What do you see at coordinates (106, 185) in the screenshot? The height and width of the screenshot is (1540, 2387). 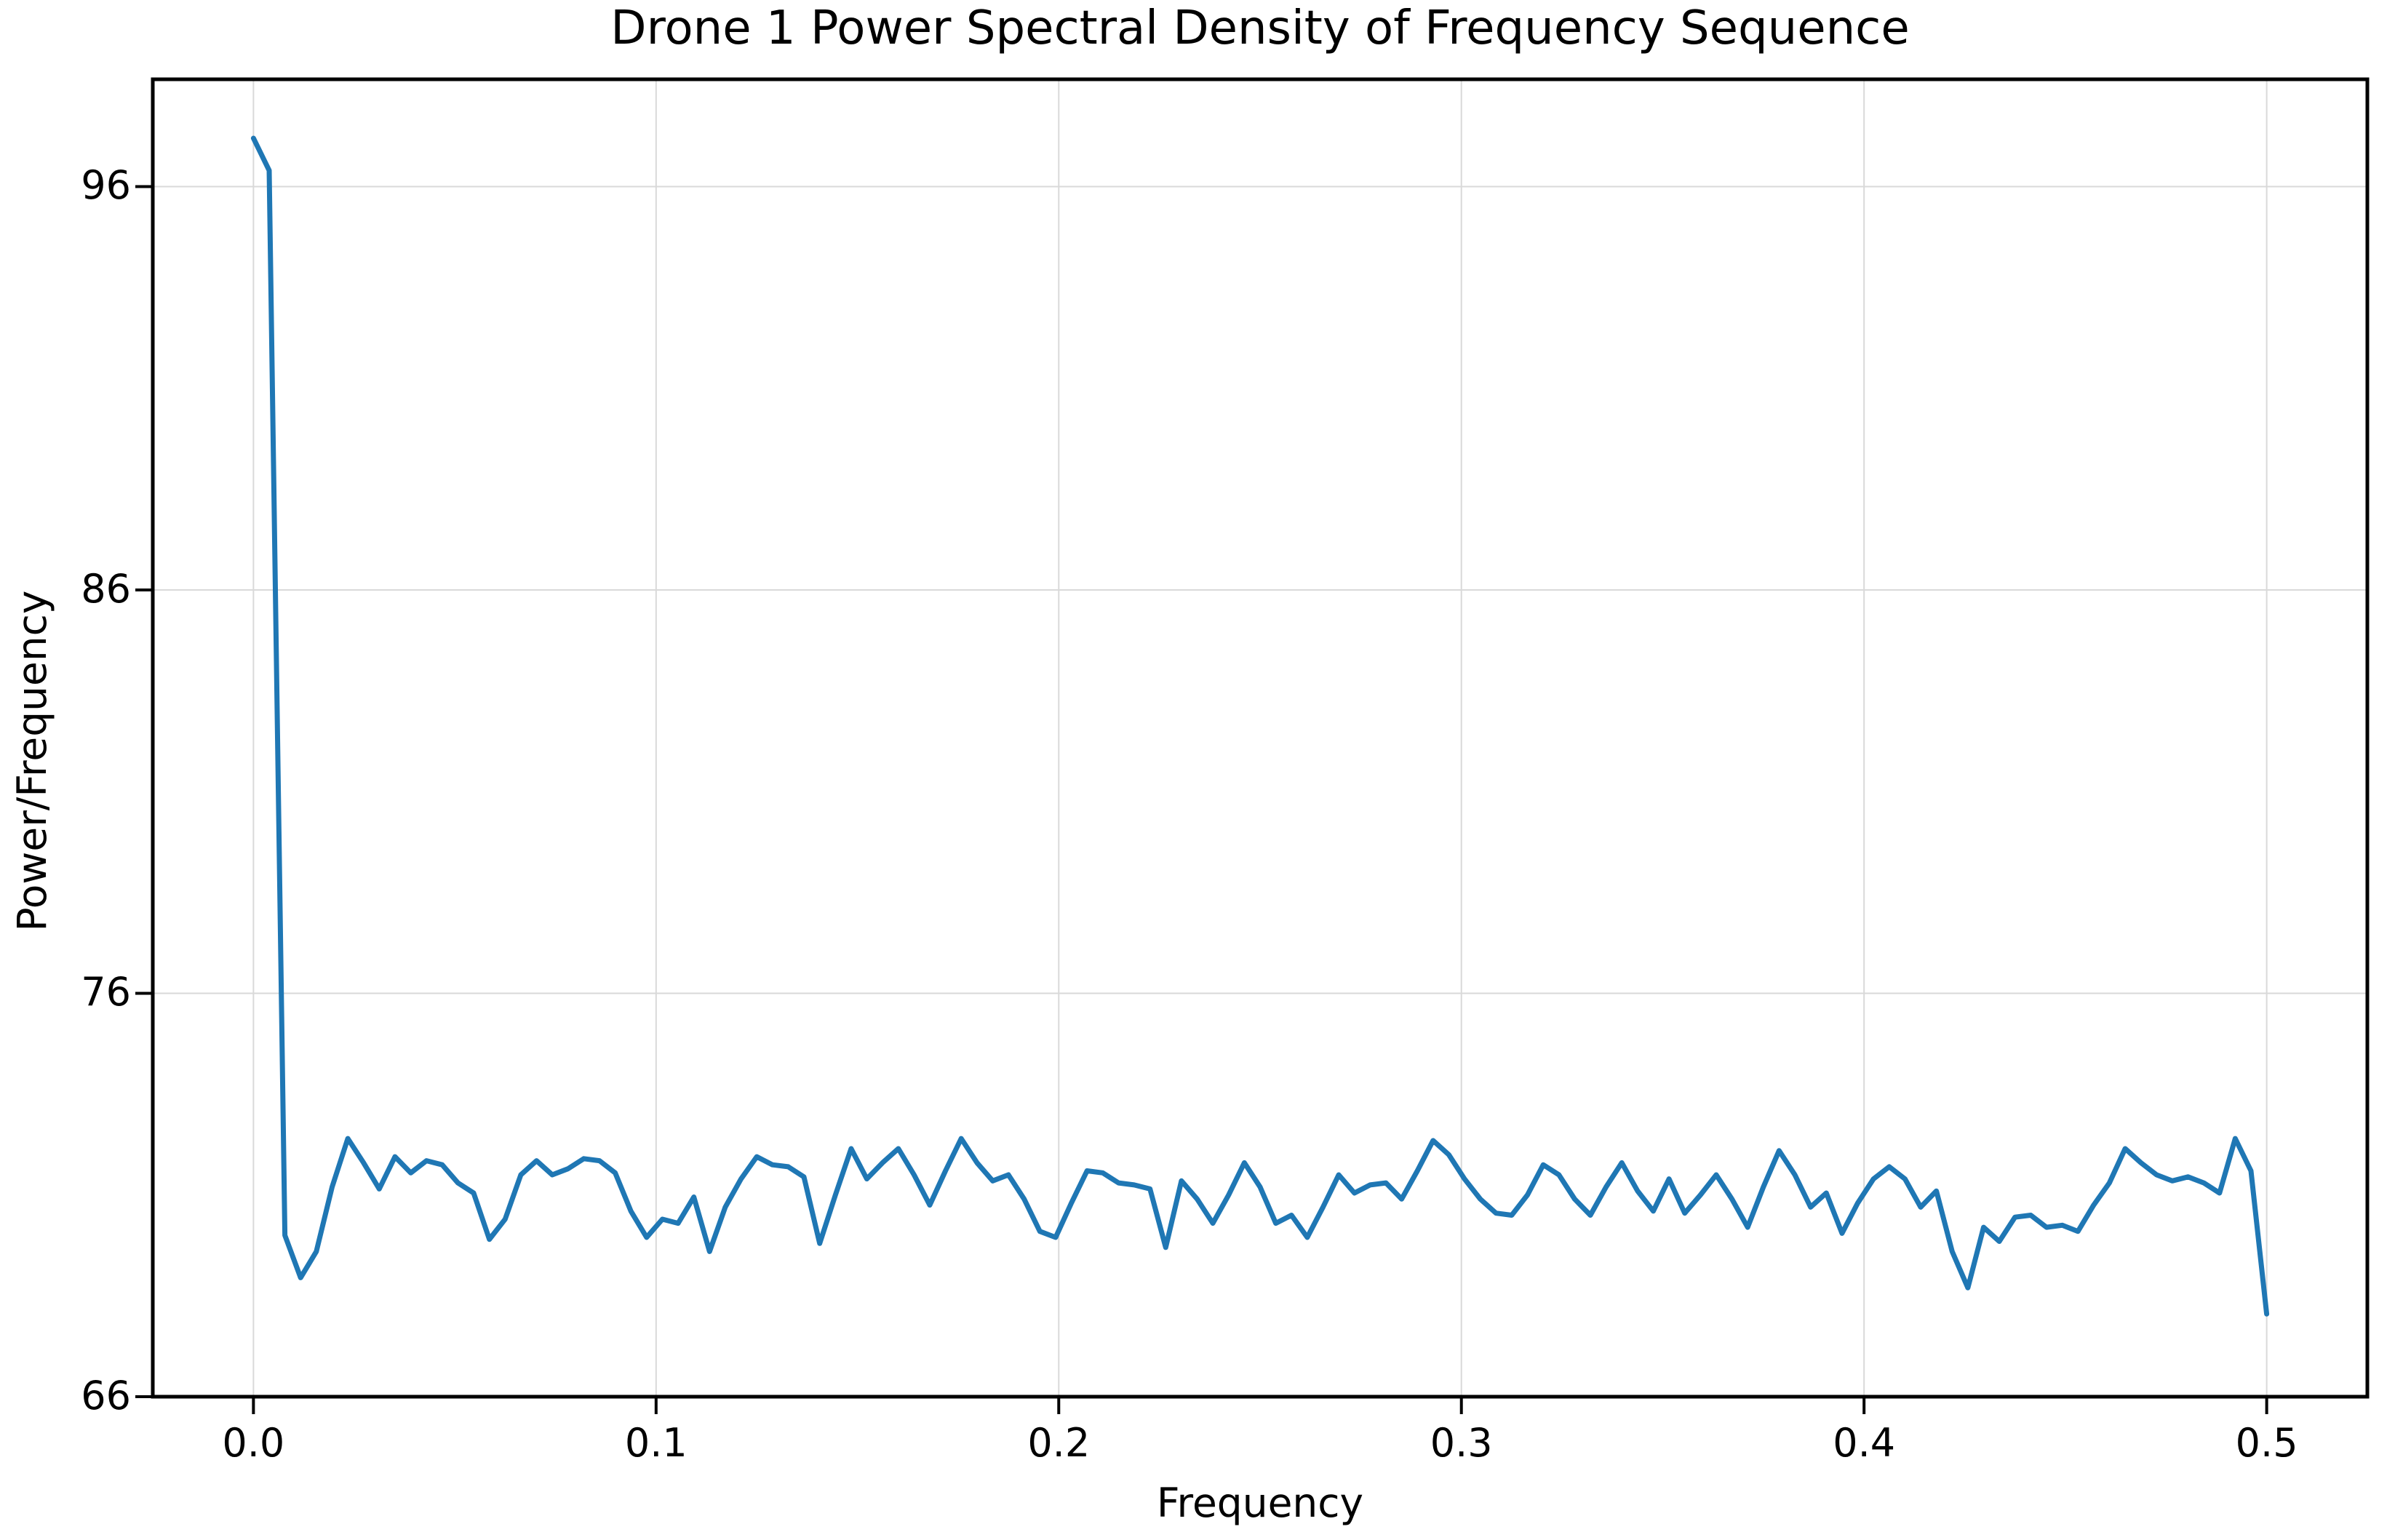 I see `y-tick-label: 96` at bounding box center [106, 185].